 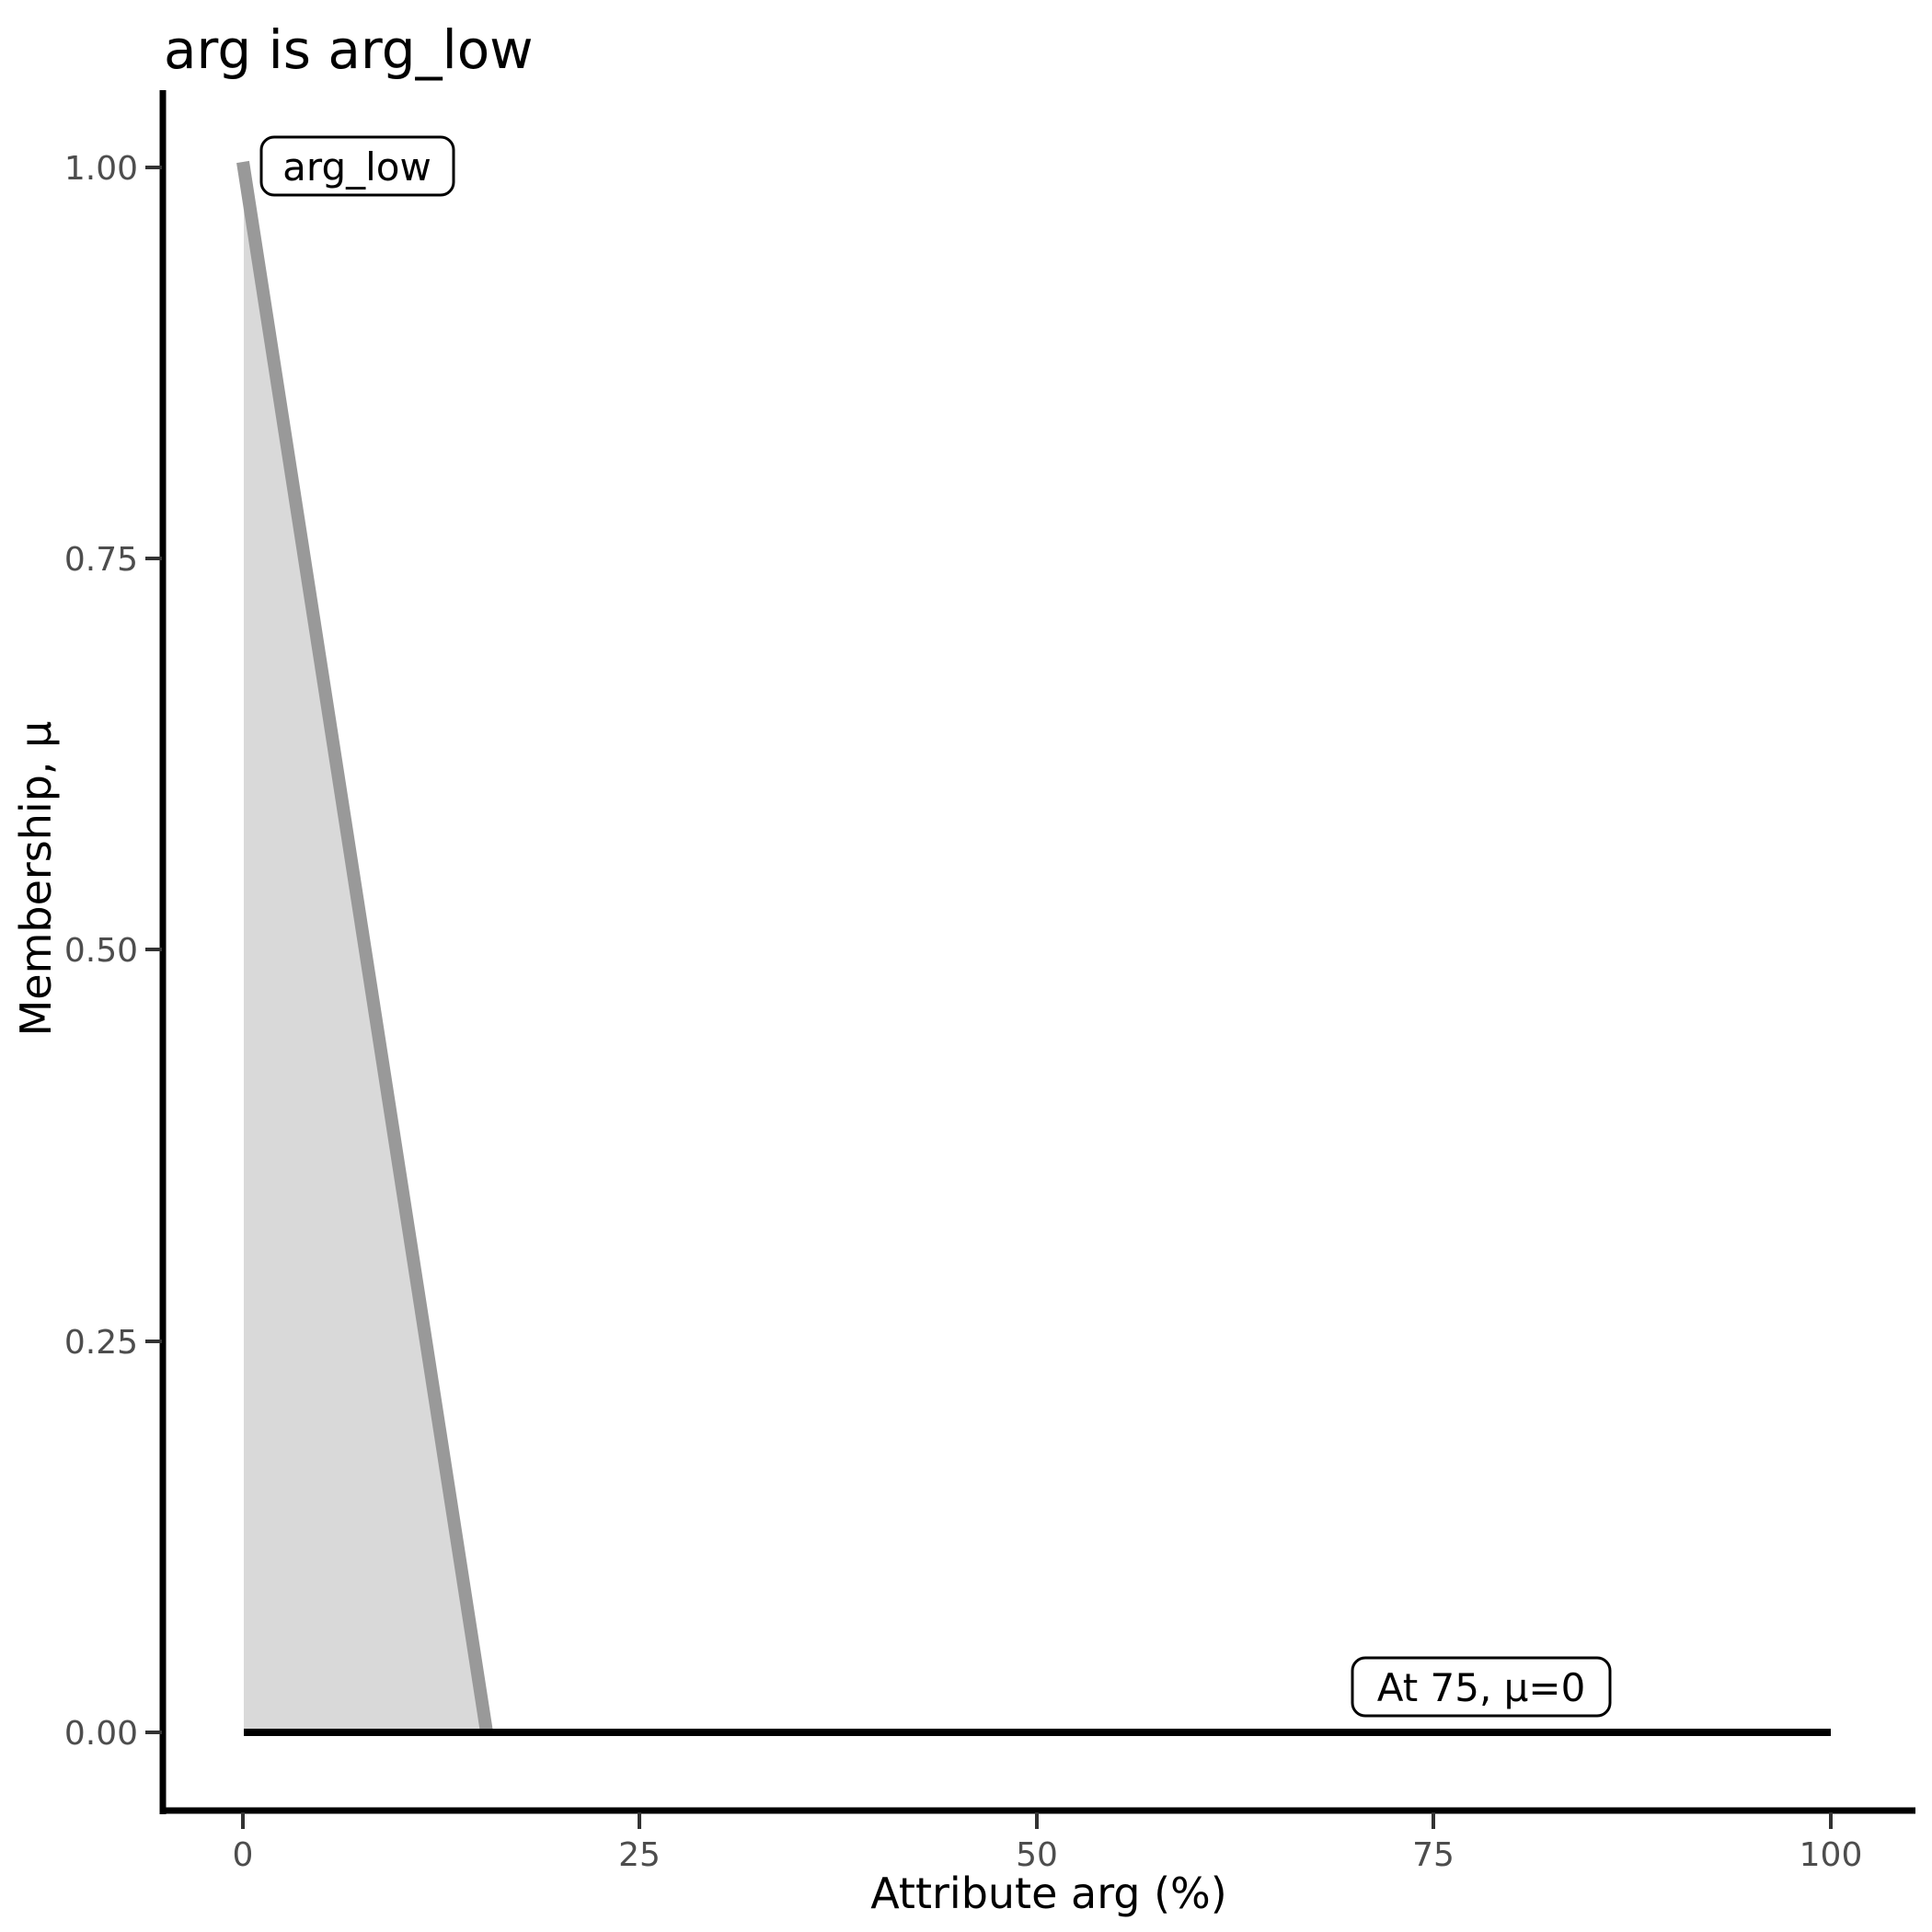 I want to click on y-axis-title: Membership, μ, so click(x=36, y=879).